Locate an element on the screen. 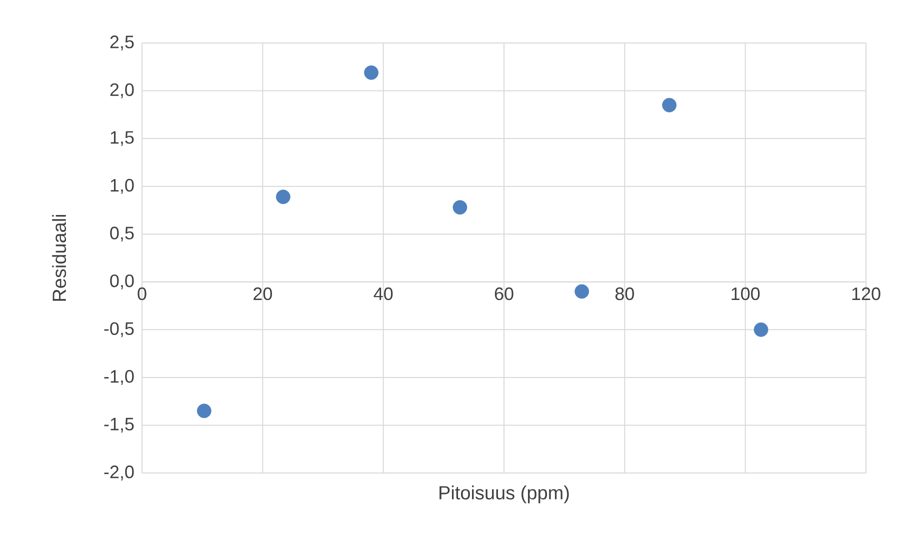  y-tick-label: -2,0 is located at coordinates (119, 473).